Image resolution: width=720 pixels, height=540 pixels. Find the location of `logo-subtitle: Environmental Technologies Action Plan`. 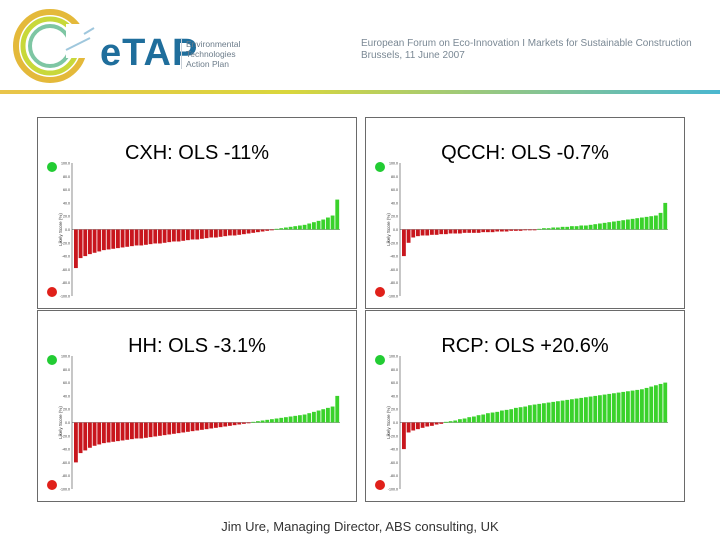

logo-subtitle: Environmental Technologies Action Plan is located at coordinates (218, 54).